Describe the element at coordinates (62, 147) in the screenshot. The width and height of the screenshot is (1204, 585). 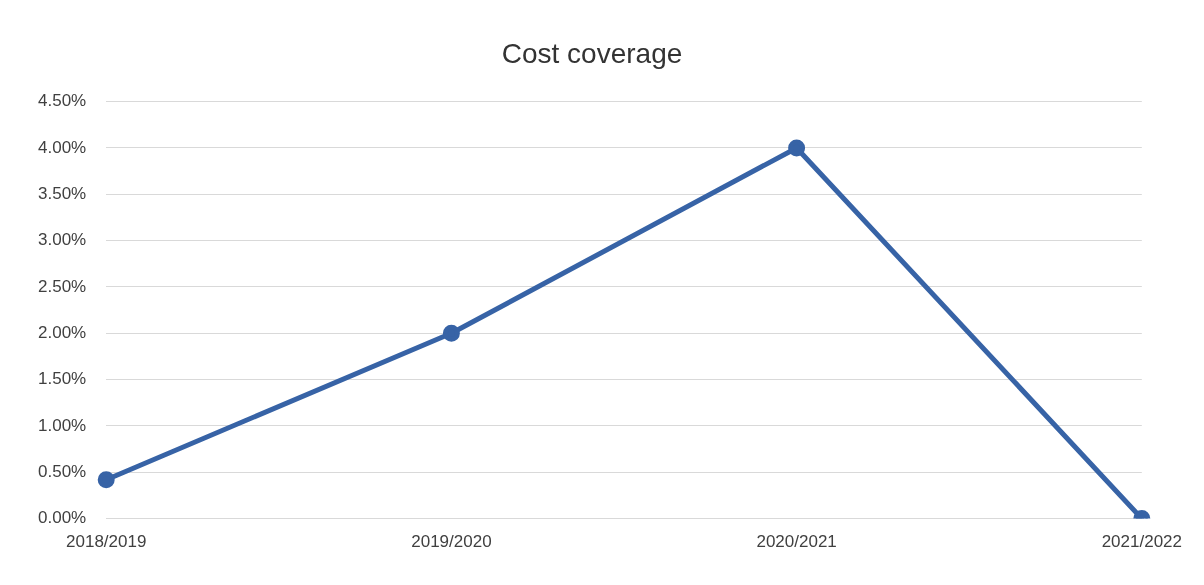
I see `y-tick-label: 4.00%` at that location.